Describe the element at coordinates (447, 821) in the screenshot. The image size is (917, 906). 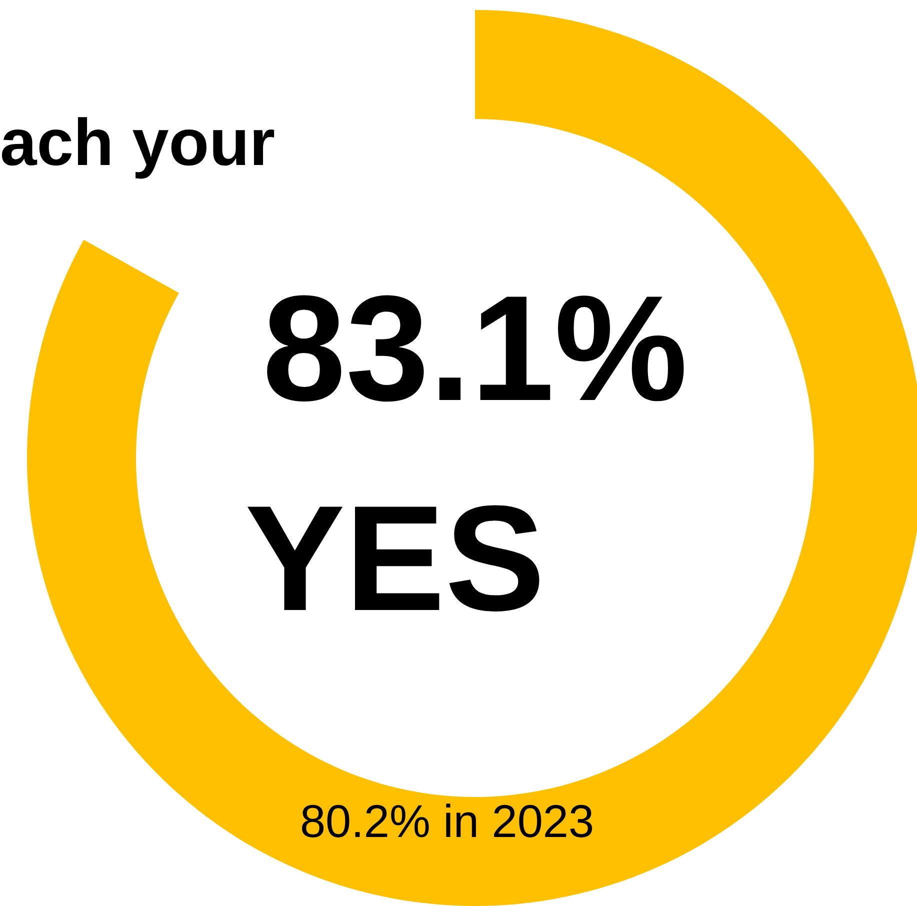
I see `text: 80.2% in 2023` at that location.